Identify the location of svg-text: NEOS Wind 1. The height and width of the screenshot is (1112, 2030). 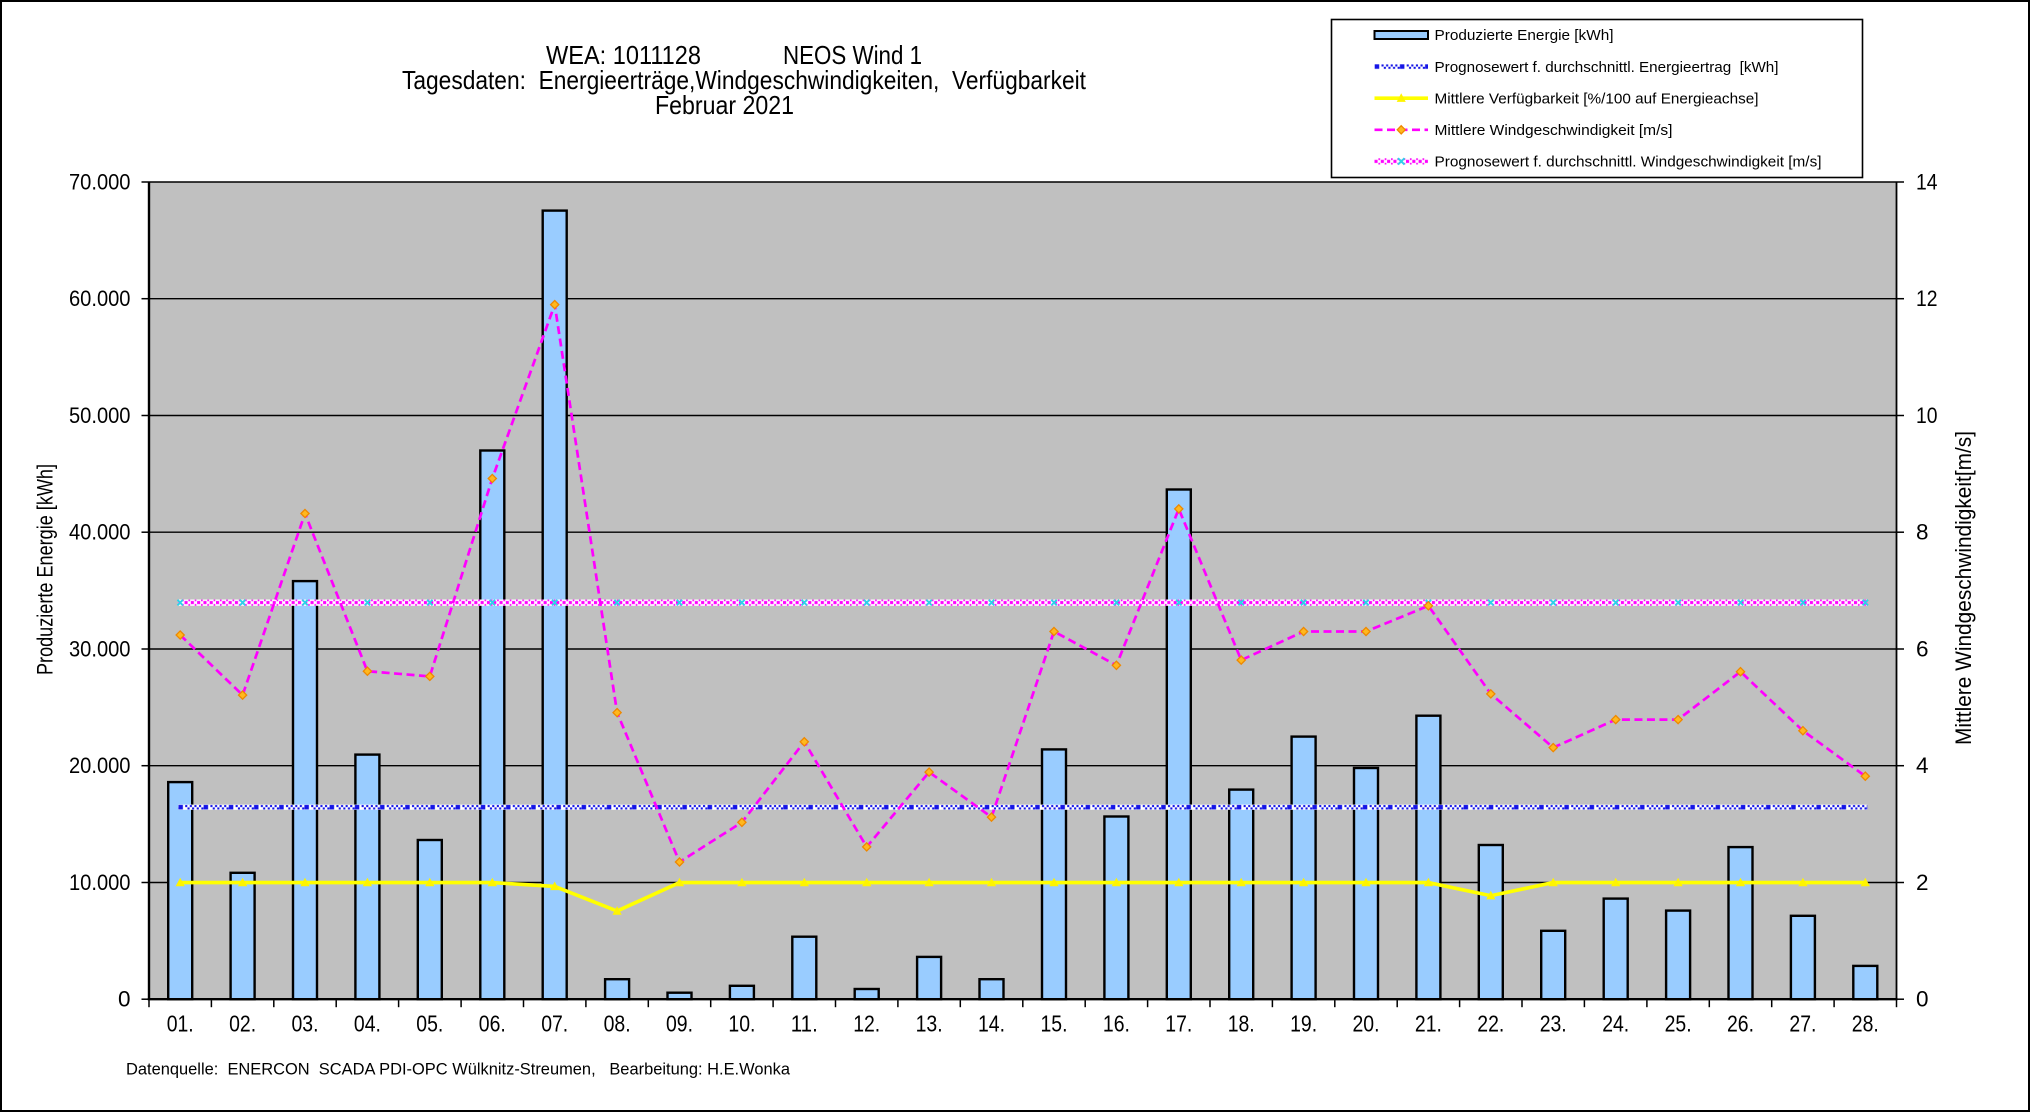
(852, 55).